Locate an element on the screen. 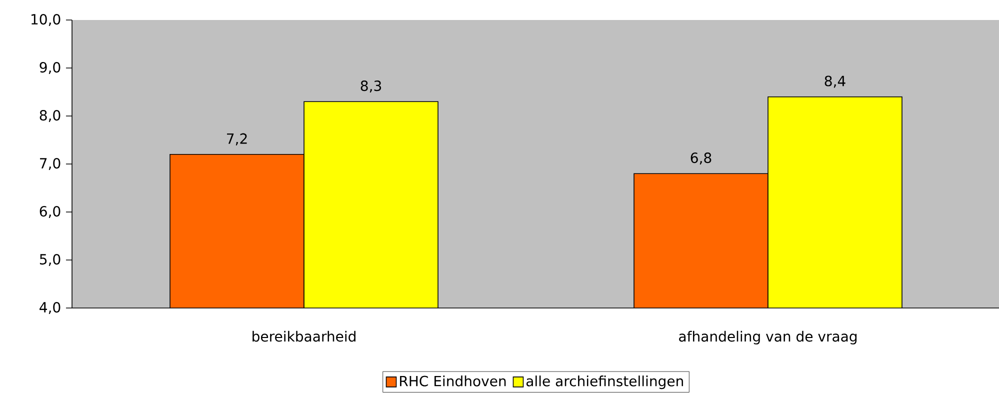 Image resolution: width=999 pixels, height=417 pixels. legend-label: alle archiefinstellingen is located at coordinates (604, 383).